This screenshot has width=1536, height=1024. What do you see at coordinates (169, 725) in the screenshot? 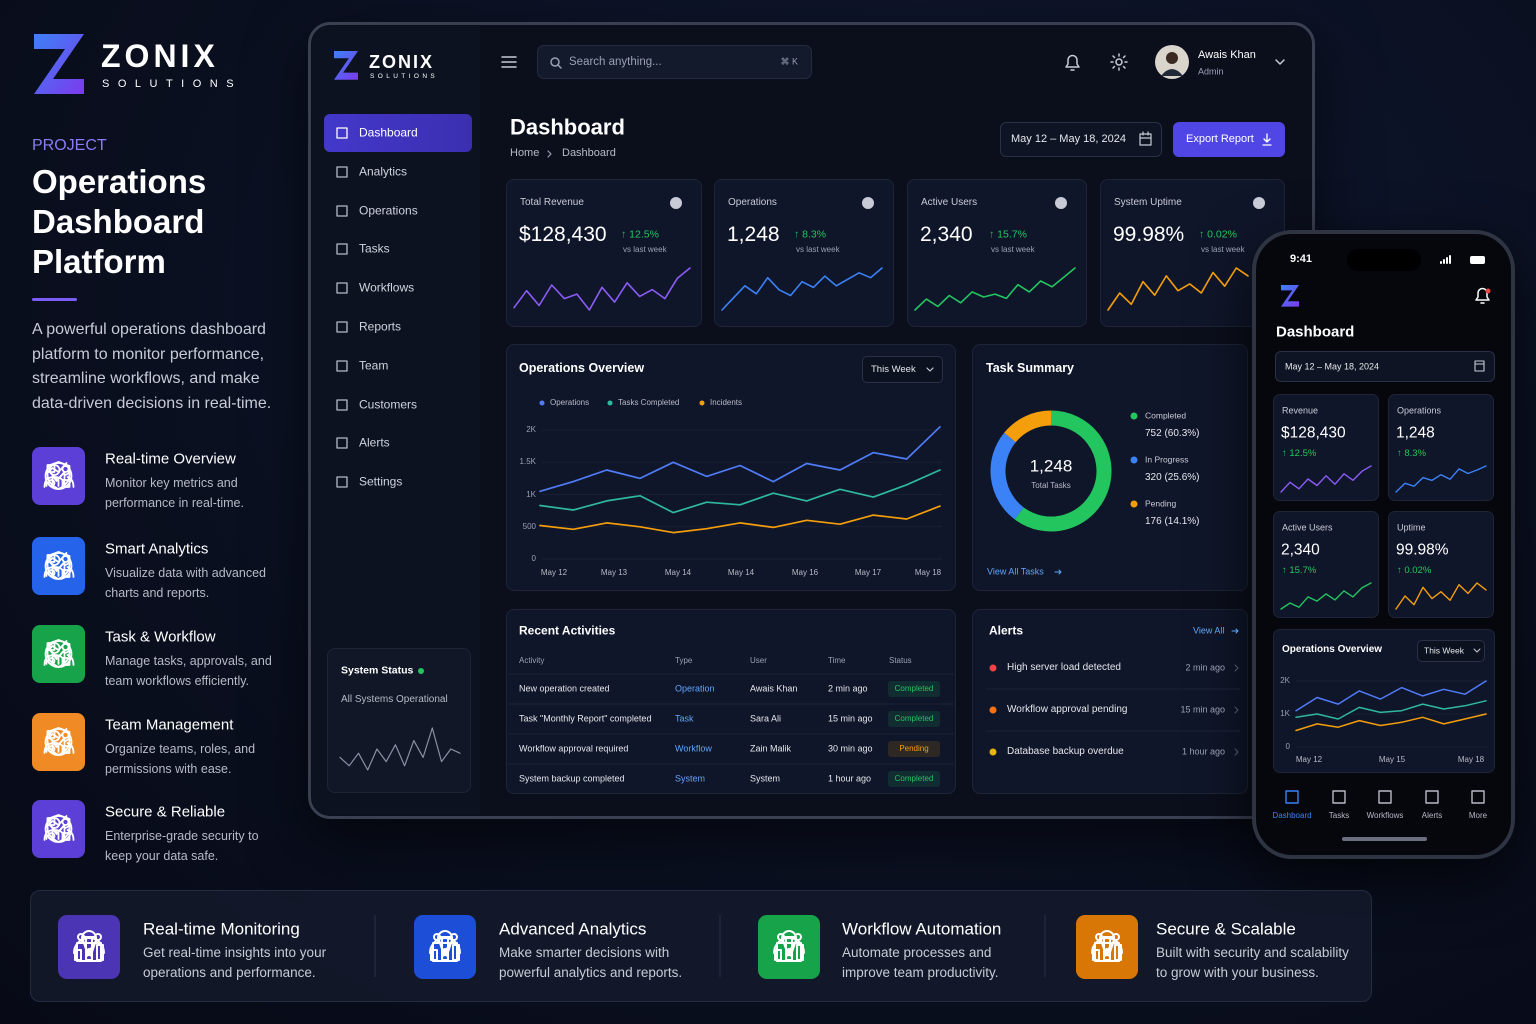
I see `feature-title: Team Management` at bounding box center [169, 725].